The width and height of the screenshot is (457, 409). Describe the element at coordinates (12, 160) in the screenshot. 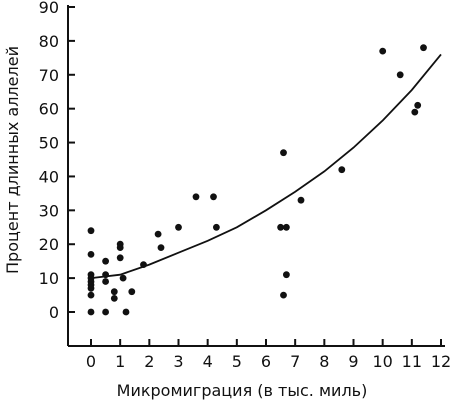

I see `y-axis-title: Процент длинных аллелей` at that location.